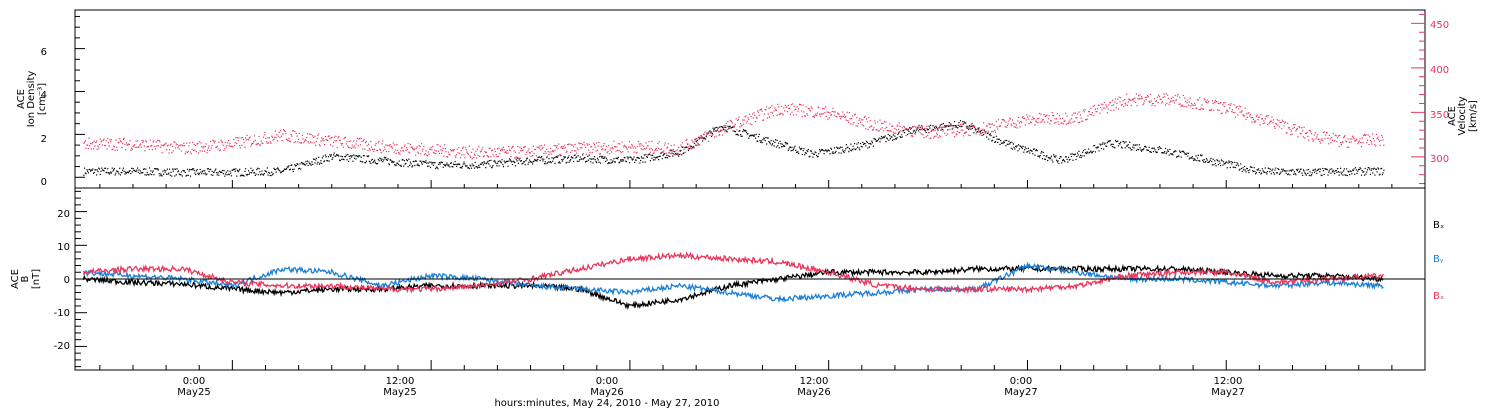  What do you see at coordinates (1439, 159) in the screenshot?
I see `velocity-tick-label: 300` at bounding box center [1439, 159].